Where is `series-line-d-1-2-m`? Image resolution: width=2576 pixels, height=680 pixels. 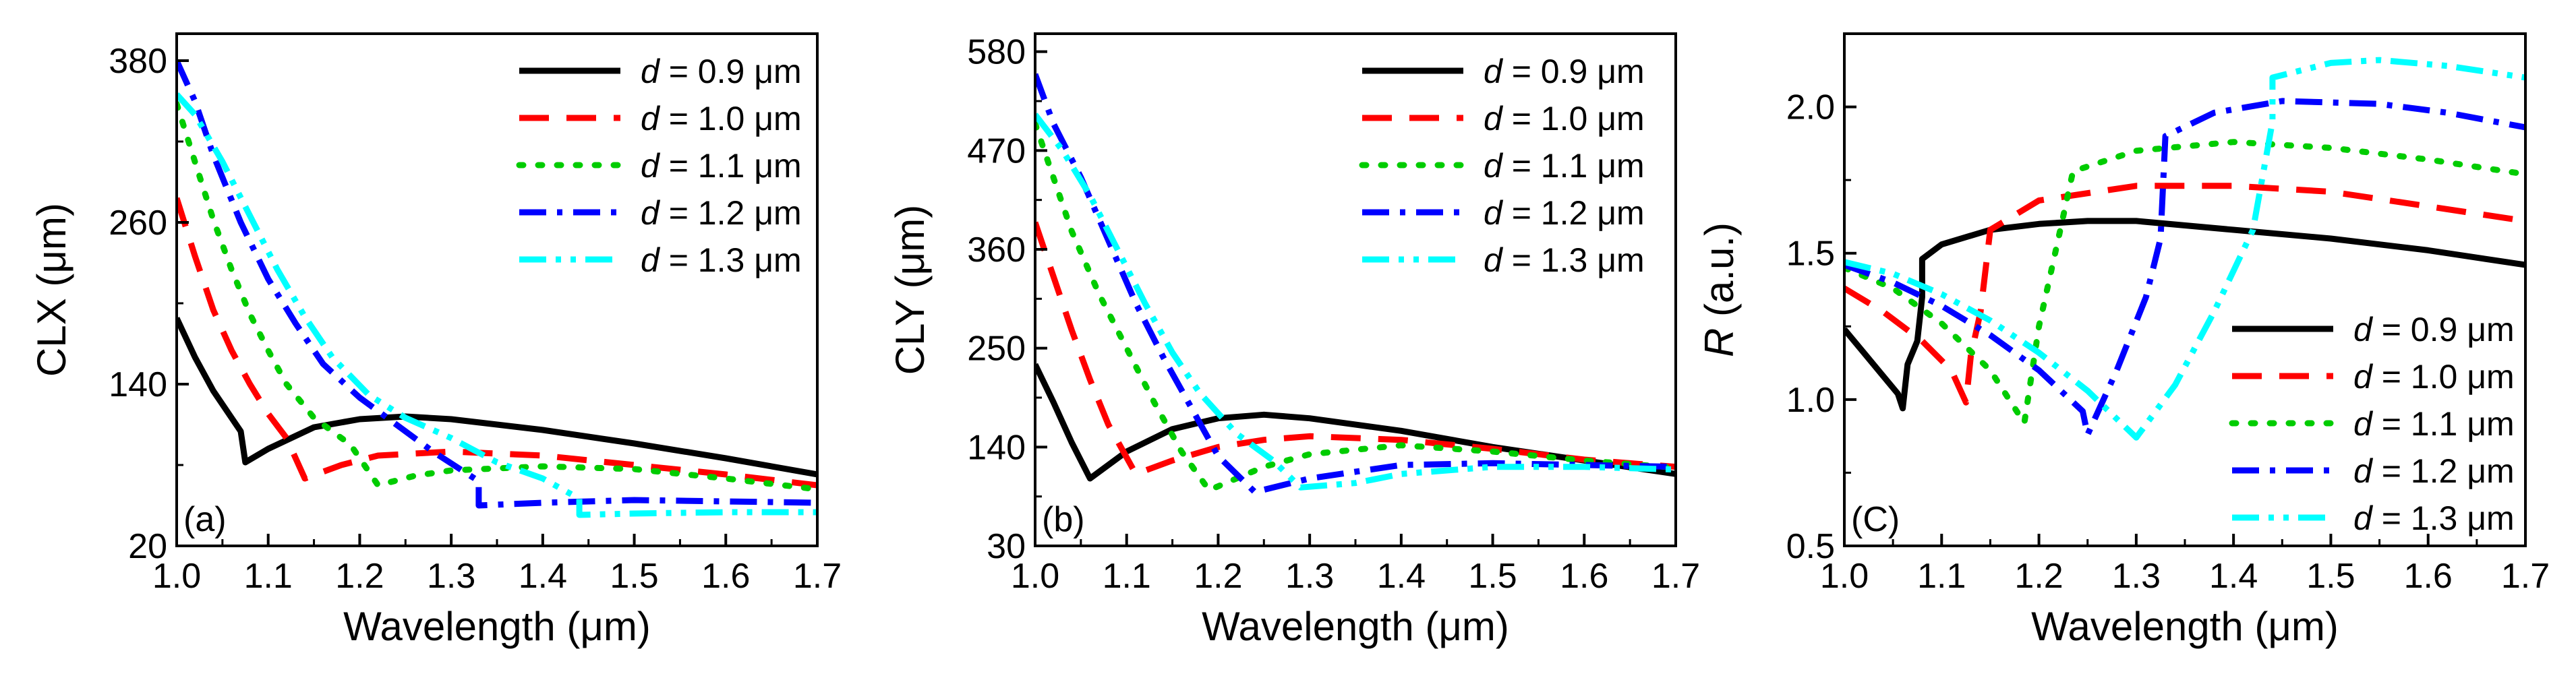 series-line-d-1-2-m is located at coordinates (2184, 268).